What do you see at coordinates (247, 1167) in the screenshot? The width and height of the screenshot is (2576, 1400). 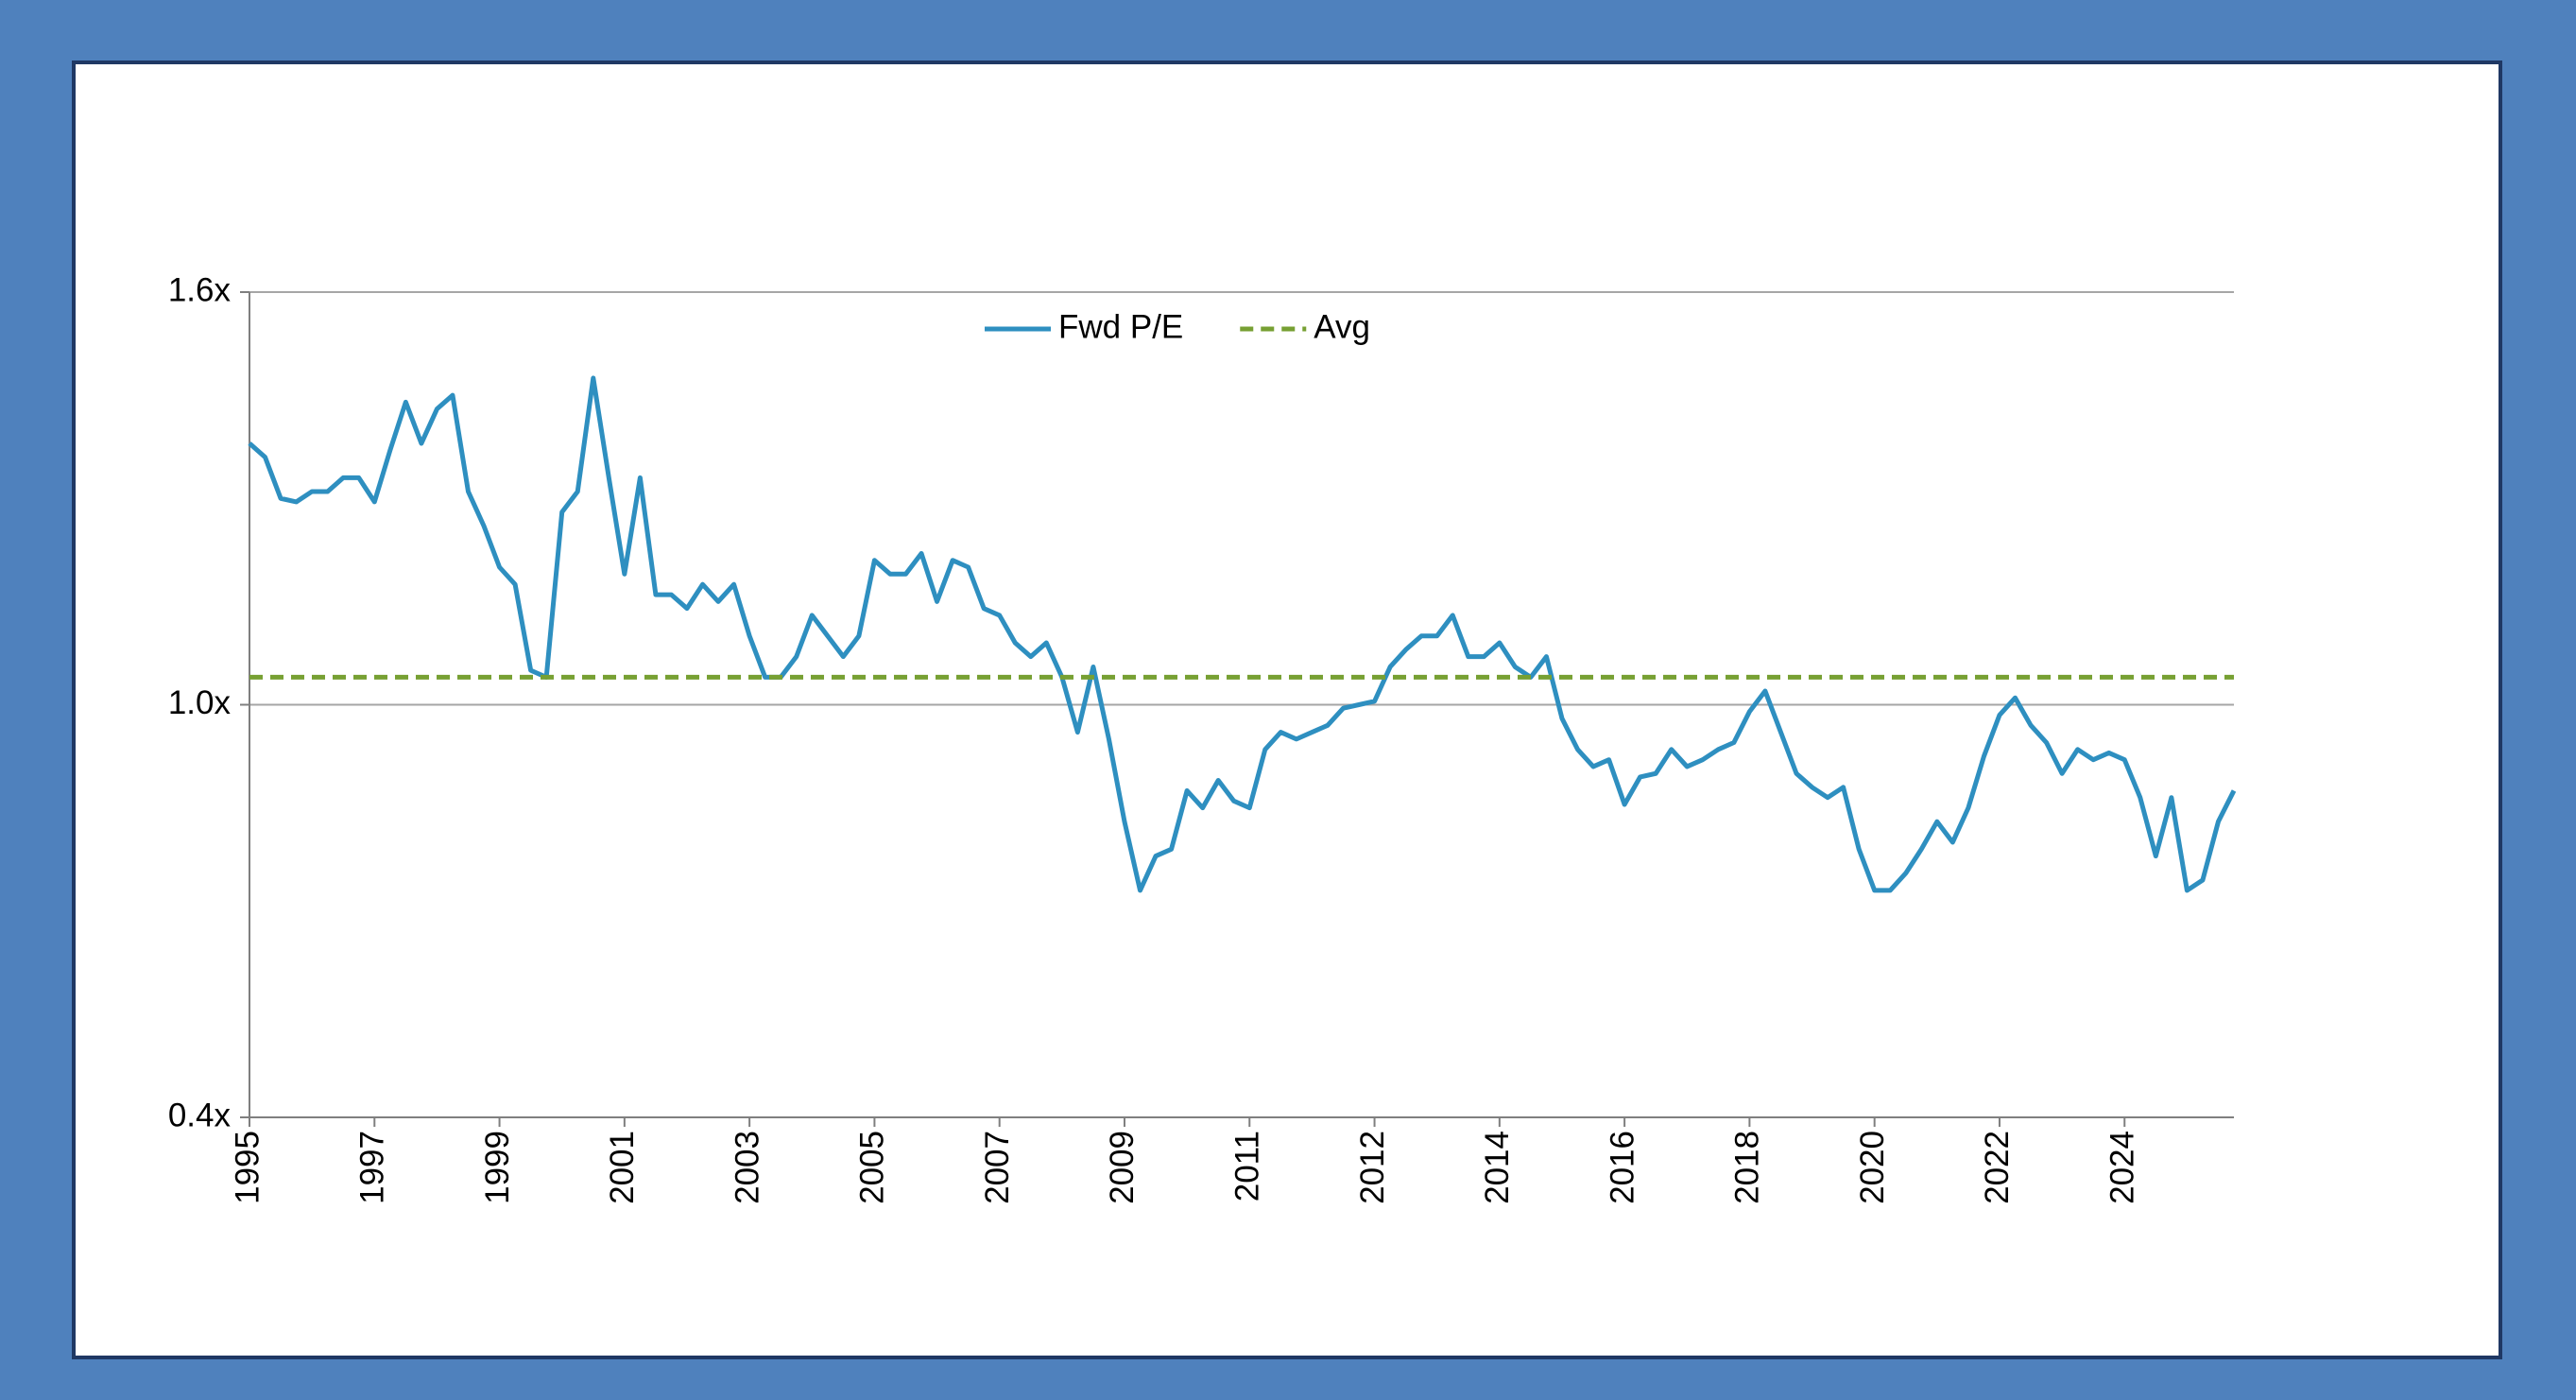 I see `x-tick-label: 1995` at bounding box center [247, 1167].